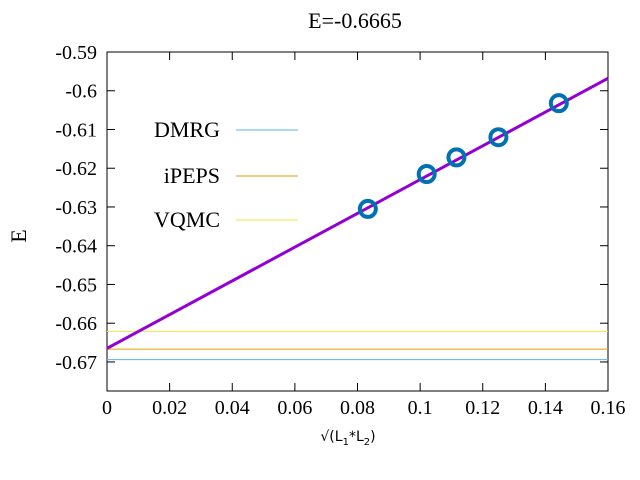 This screenshot has width=640, height=480. I want to click on x-label-sub-1: 1, so click(346, 442).